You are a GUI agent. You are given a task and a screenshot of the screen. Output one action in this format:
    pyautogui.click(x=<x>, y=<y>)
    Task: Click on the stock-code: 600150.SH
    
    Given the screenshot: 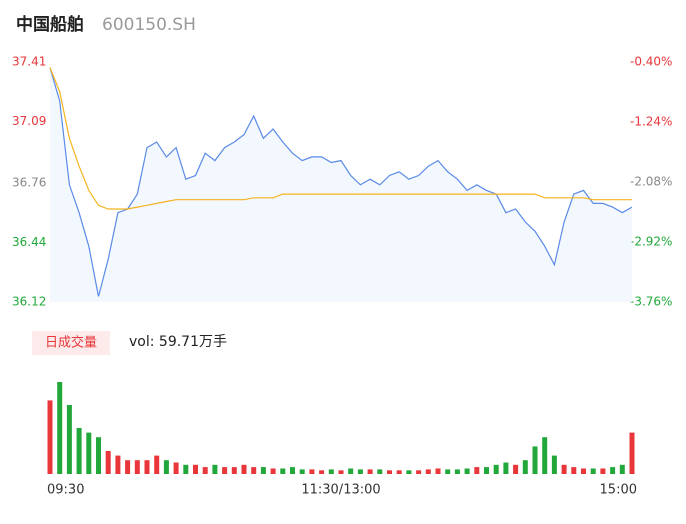 What is the action you would take?
    pyautogui.click(x=149, y=25)
    